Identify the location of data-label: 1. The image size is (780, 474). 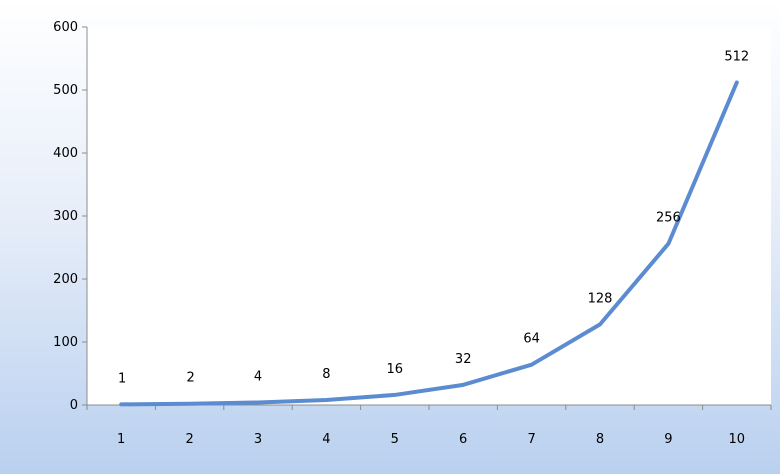
(122, 378).